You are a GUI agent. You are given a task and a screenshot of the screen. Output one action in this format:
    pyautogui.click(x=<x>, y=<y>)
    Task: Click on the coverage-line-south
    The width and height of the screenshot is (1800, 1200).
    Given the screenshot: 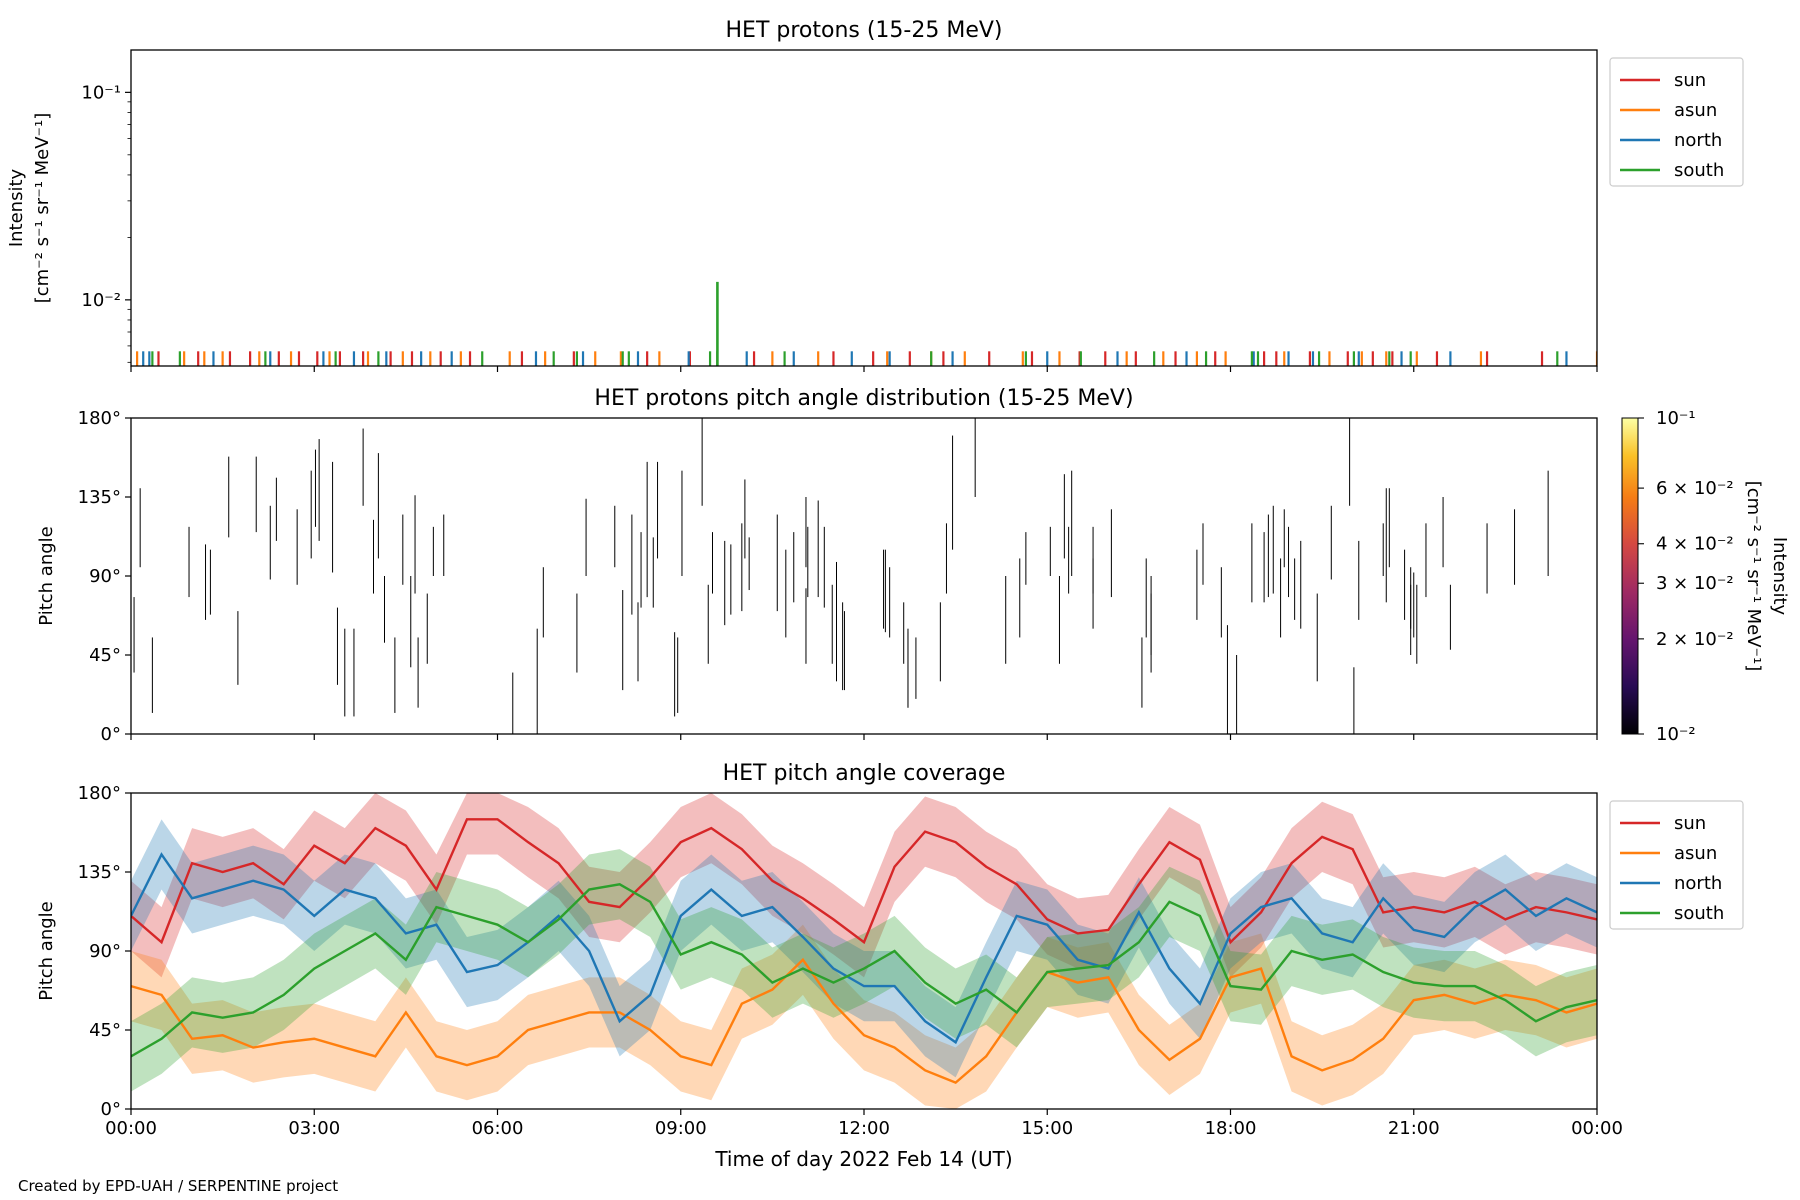 What is the action you would take?
    pyautogui.click(x=864, y=970)
    